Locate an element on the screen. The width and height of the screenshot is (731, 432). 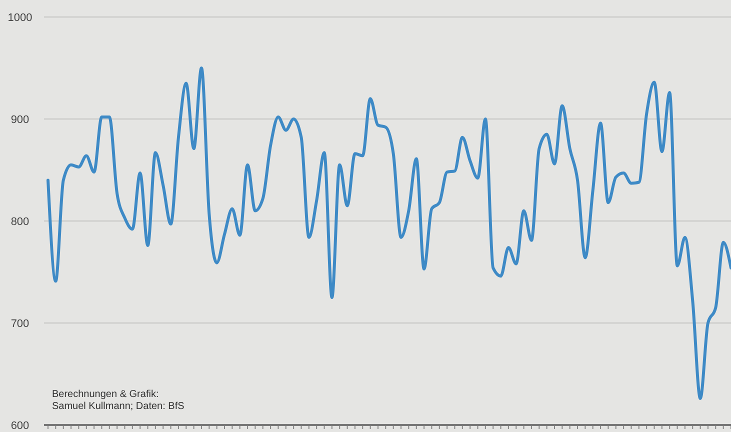
y-tick-label: 700 is located at coordinates (20, 324).